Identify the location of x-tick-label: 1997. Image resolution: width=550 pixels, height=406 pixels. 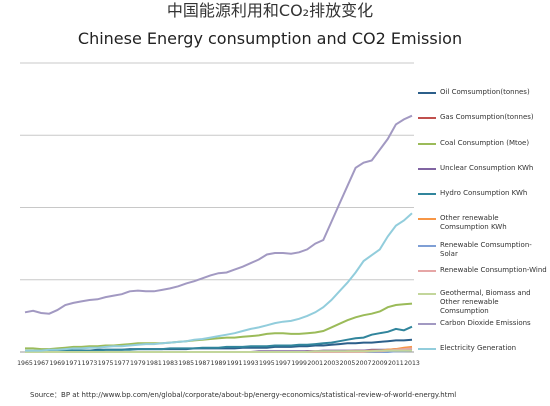
(283, 363).